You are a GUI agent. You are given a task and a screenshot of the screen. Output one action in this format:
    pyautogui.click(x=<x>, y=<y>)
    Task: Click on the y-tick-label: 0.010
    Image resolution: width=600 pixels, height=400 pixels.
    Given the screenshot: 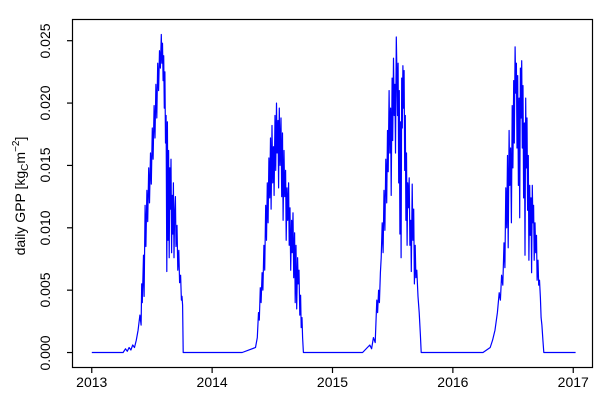 What is the action you would take?
    pyautogui.click(x=45, y=228)
    